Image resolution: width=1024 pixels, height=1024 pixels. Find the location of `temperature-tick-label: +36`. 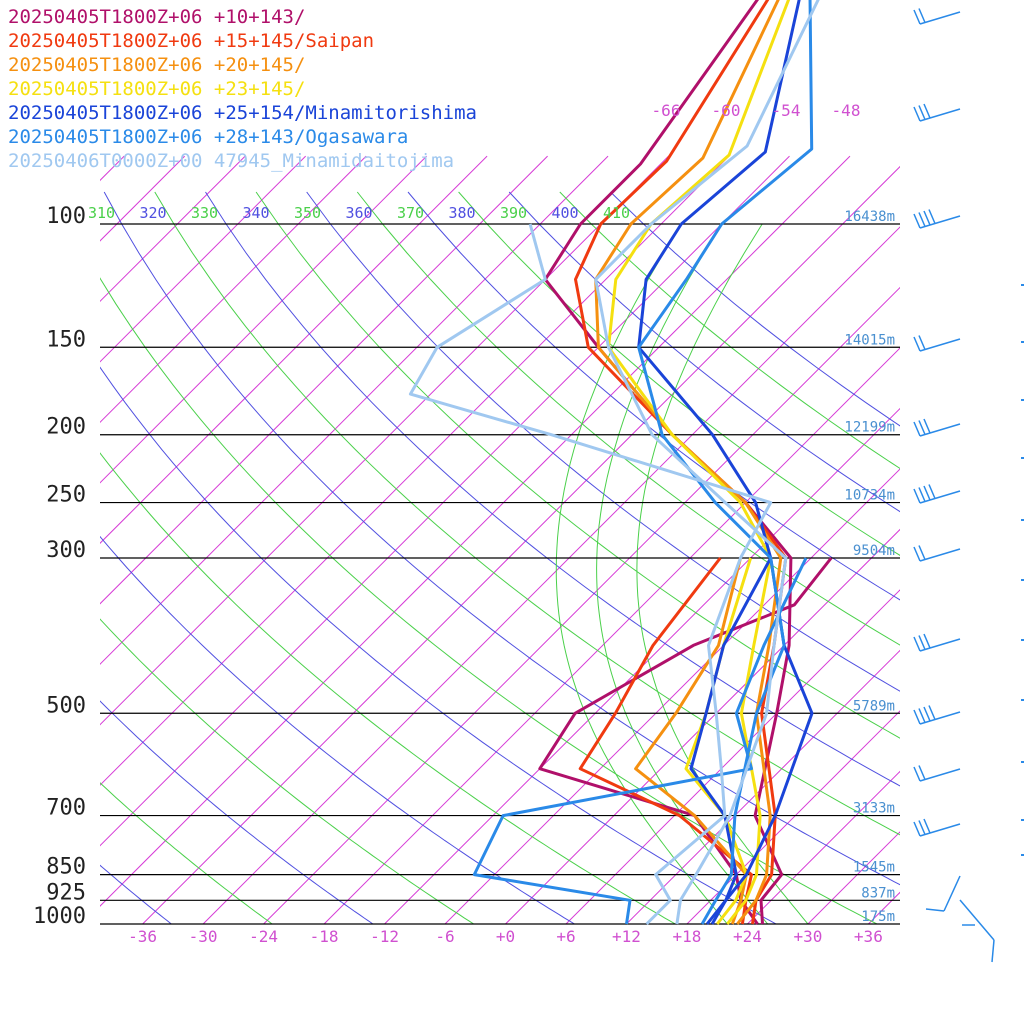

temperature-tick-label: +36 is located at coordinates (868, 936).